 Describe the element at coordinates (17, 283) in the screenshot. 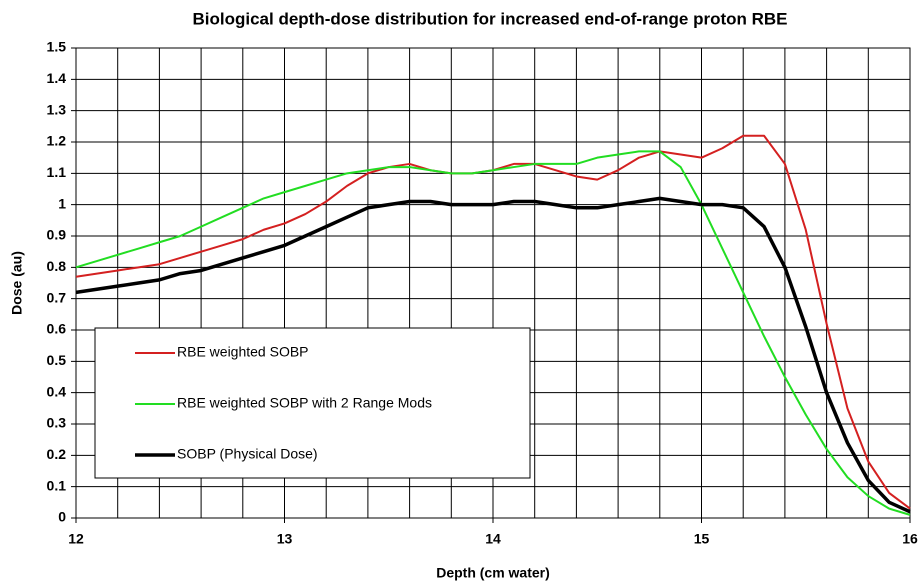

I see `y-axis-label: Dose (au)` at that location.